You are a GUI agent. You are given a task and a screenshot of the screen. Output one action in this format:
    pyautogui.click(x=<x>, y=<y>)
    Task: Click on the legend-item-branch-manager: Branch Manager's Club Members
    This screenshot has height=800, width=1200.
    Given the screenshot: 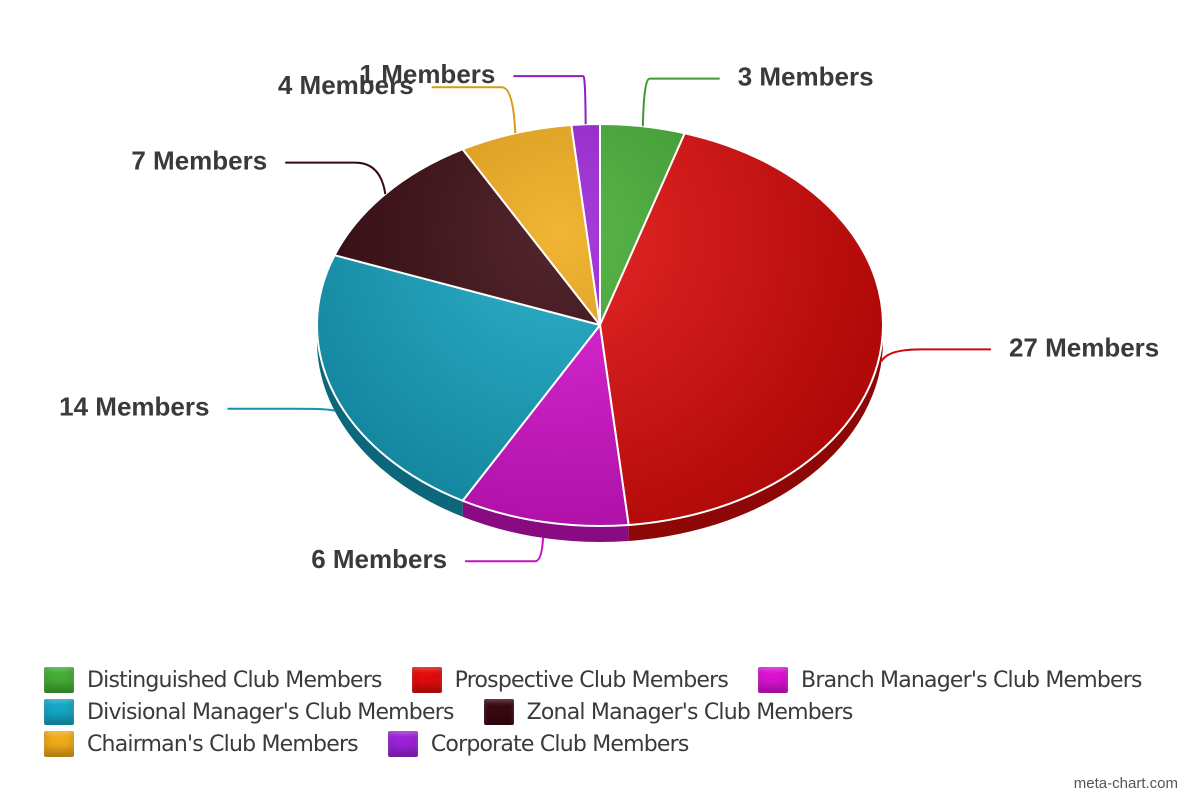 What is the action you would take?
    pyautogui.click(x=950, y=680)
    